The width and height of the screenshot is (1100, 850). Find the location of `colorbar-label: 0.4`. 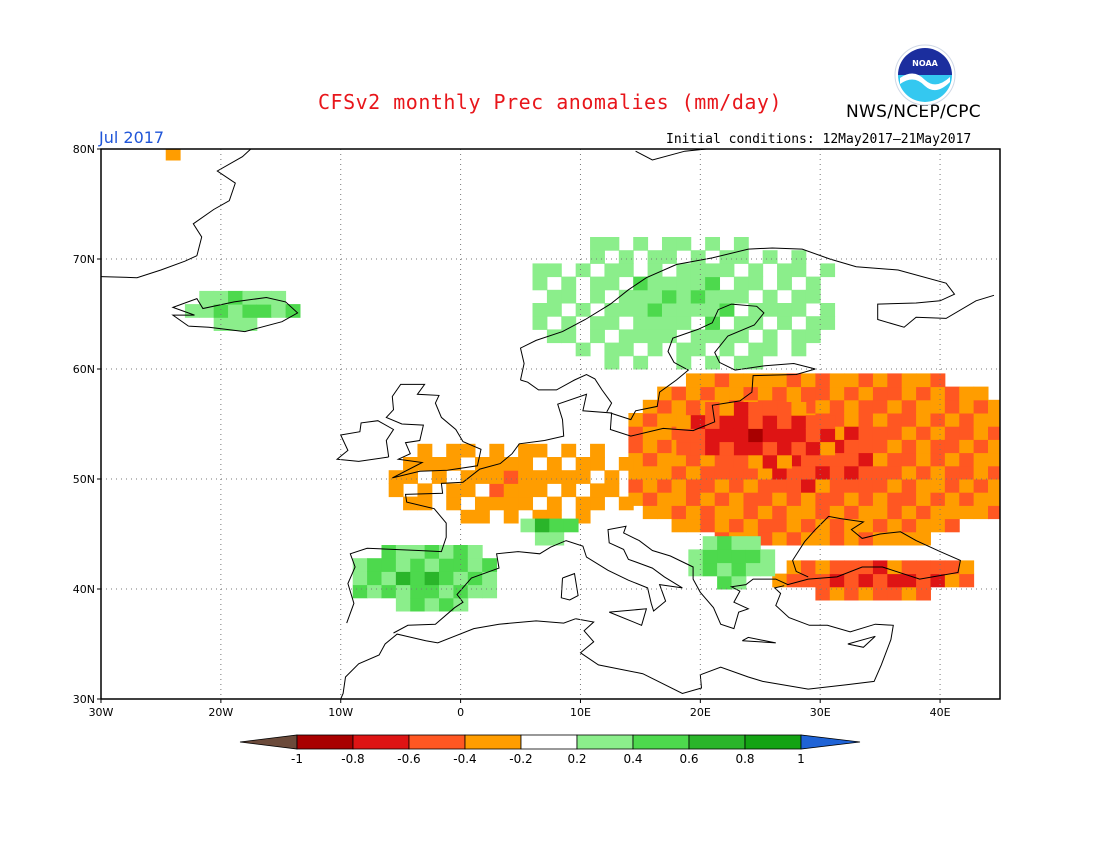

colorbar-label: 0.4 is located at coordinates (632, 759).